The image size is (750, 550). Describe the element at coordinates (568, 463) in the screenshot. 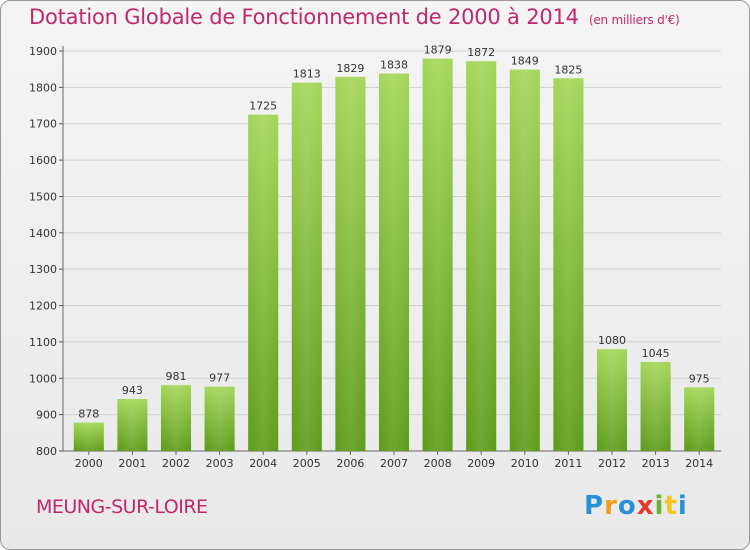

I see `x-tick-label: 2011` at that location.